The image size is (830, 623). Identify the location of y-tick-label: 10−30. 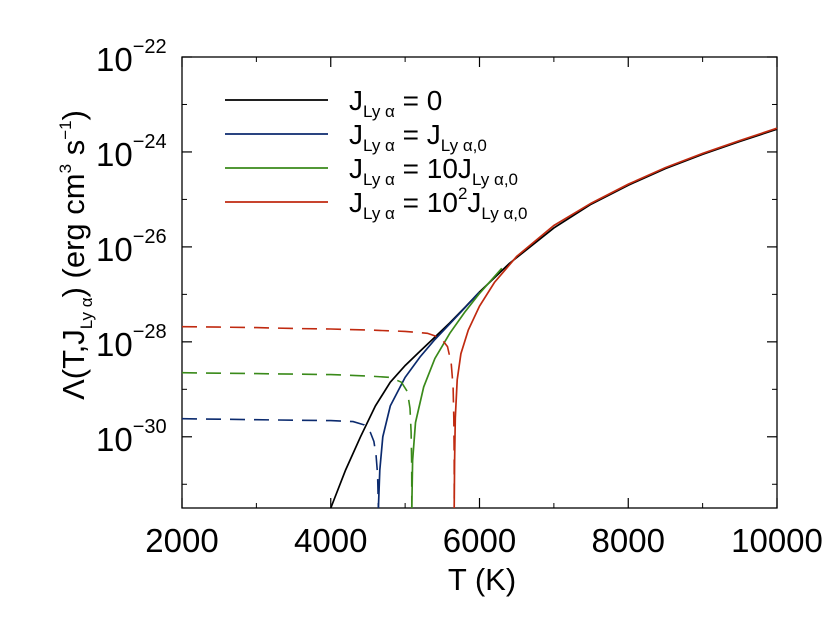
(131, 437).